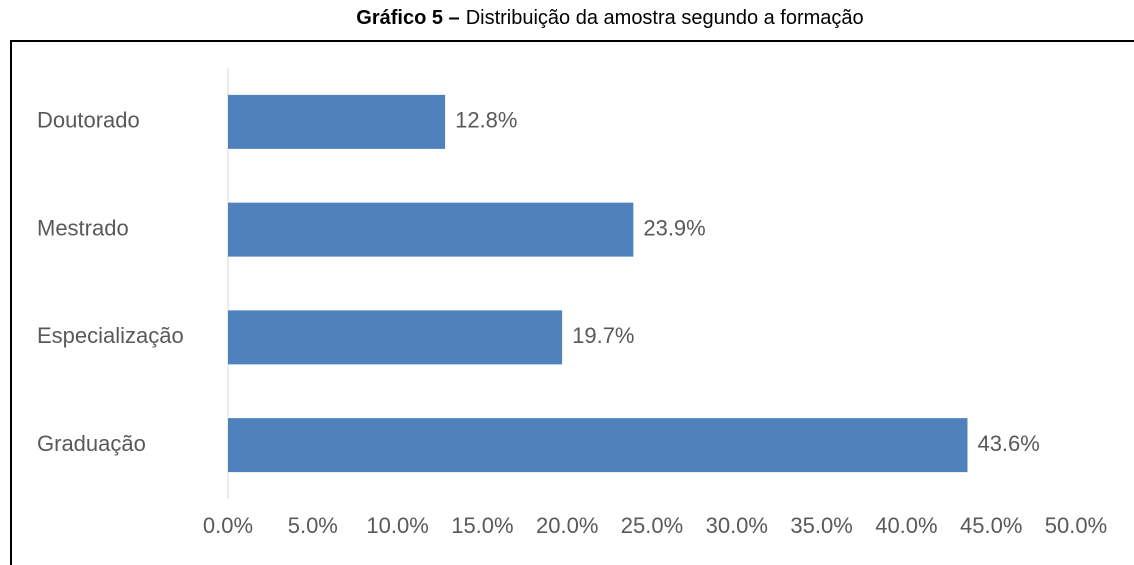 The image size is (1134, 565). What do you see at coordinates (1008, 443) in the screenshot?
I see `value-label: 43.6%` at bounding box center [1008, 443].